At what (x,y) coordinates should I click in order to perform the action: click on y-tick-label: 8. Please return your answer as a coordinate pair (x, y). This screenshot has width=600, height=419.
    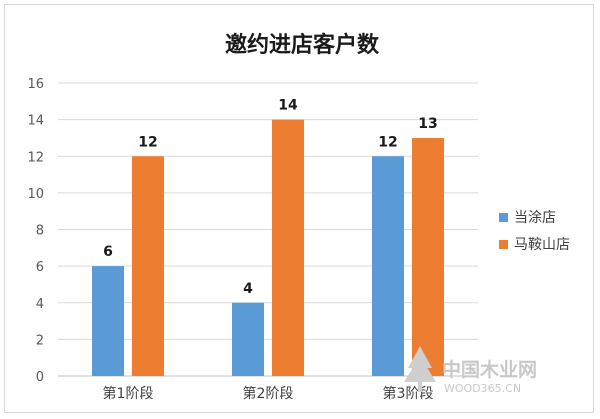
    Looking at the image, I should click on (40, 231).